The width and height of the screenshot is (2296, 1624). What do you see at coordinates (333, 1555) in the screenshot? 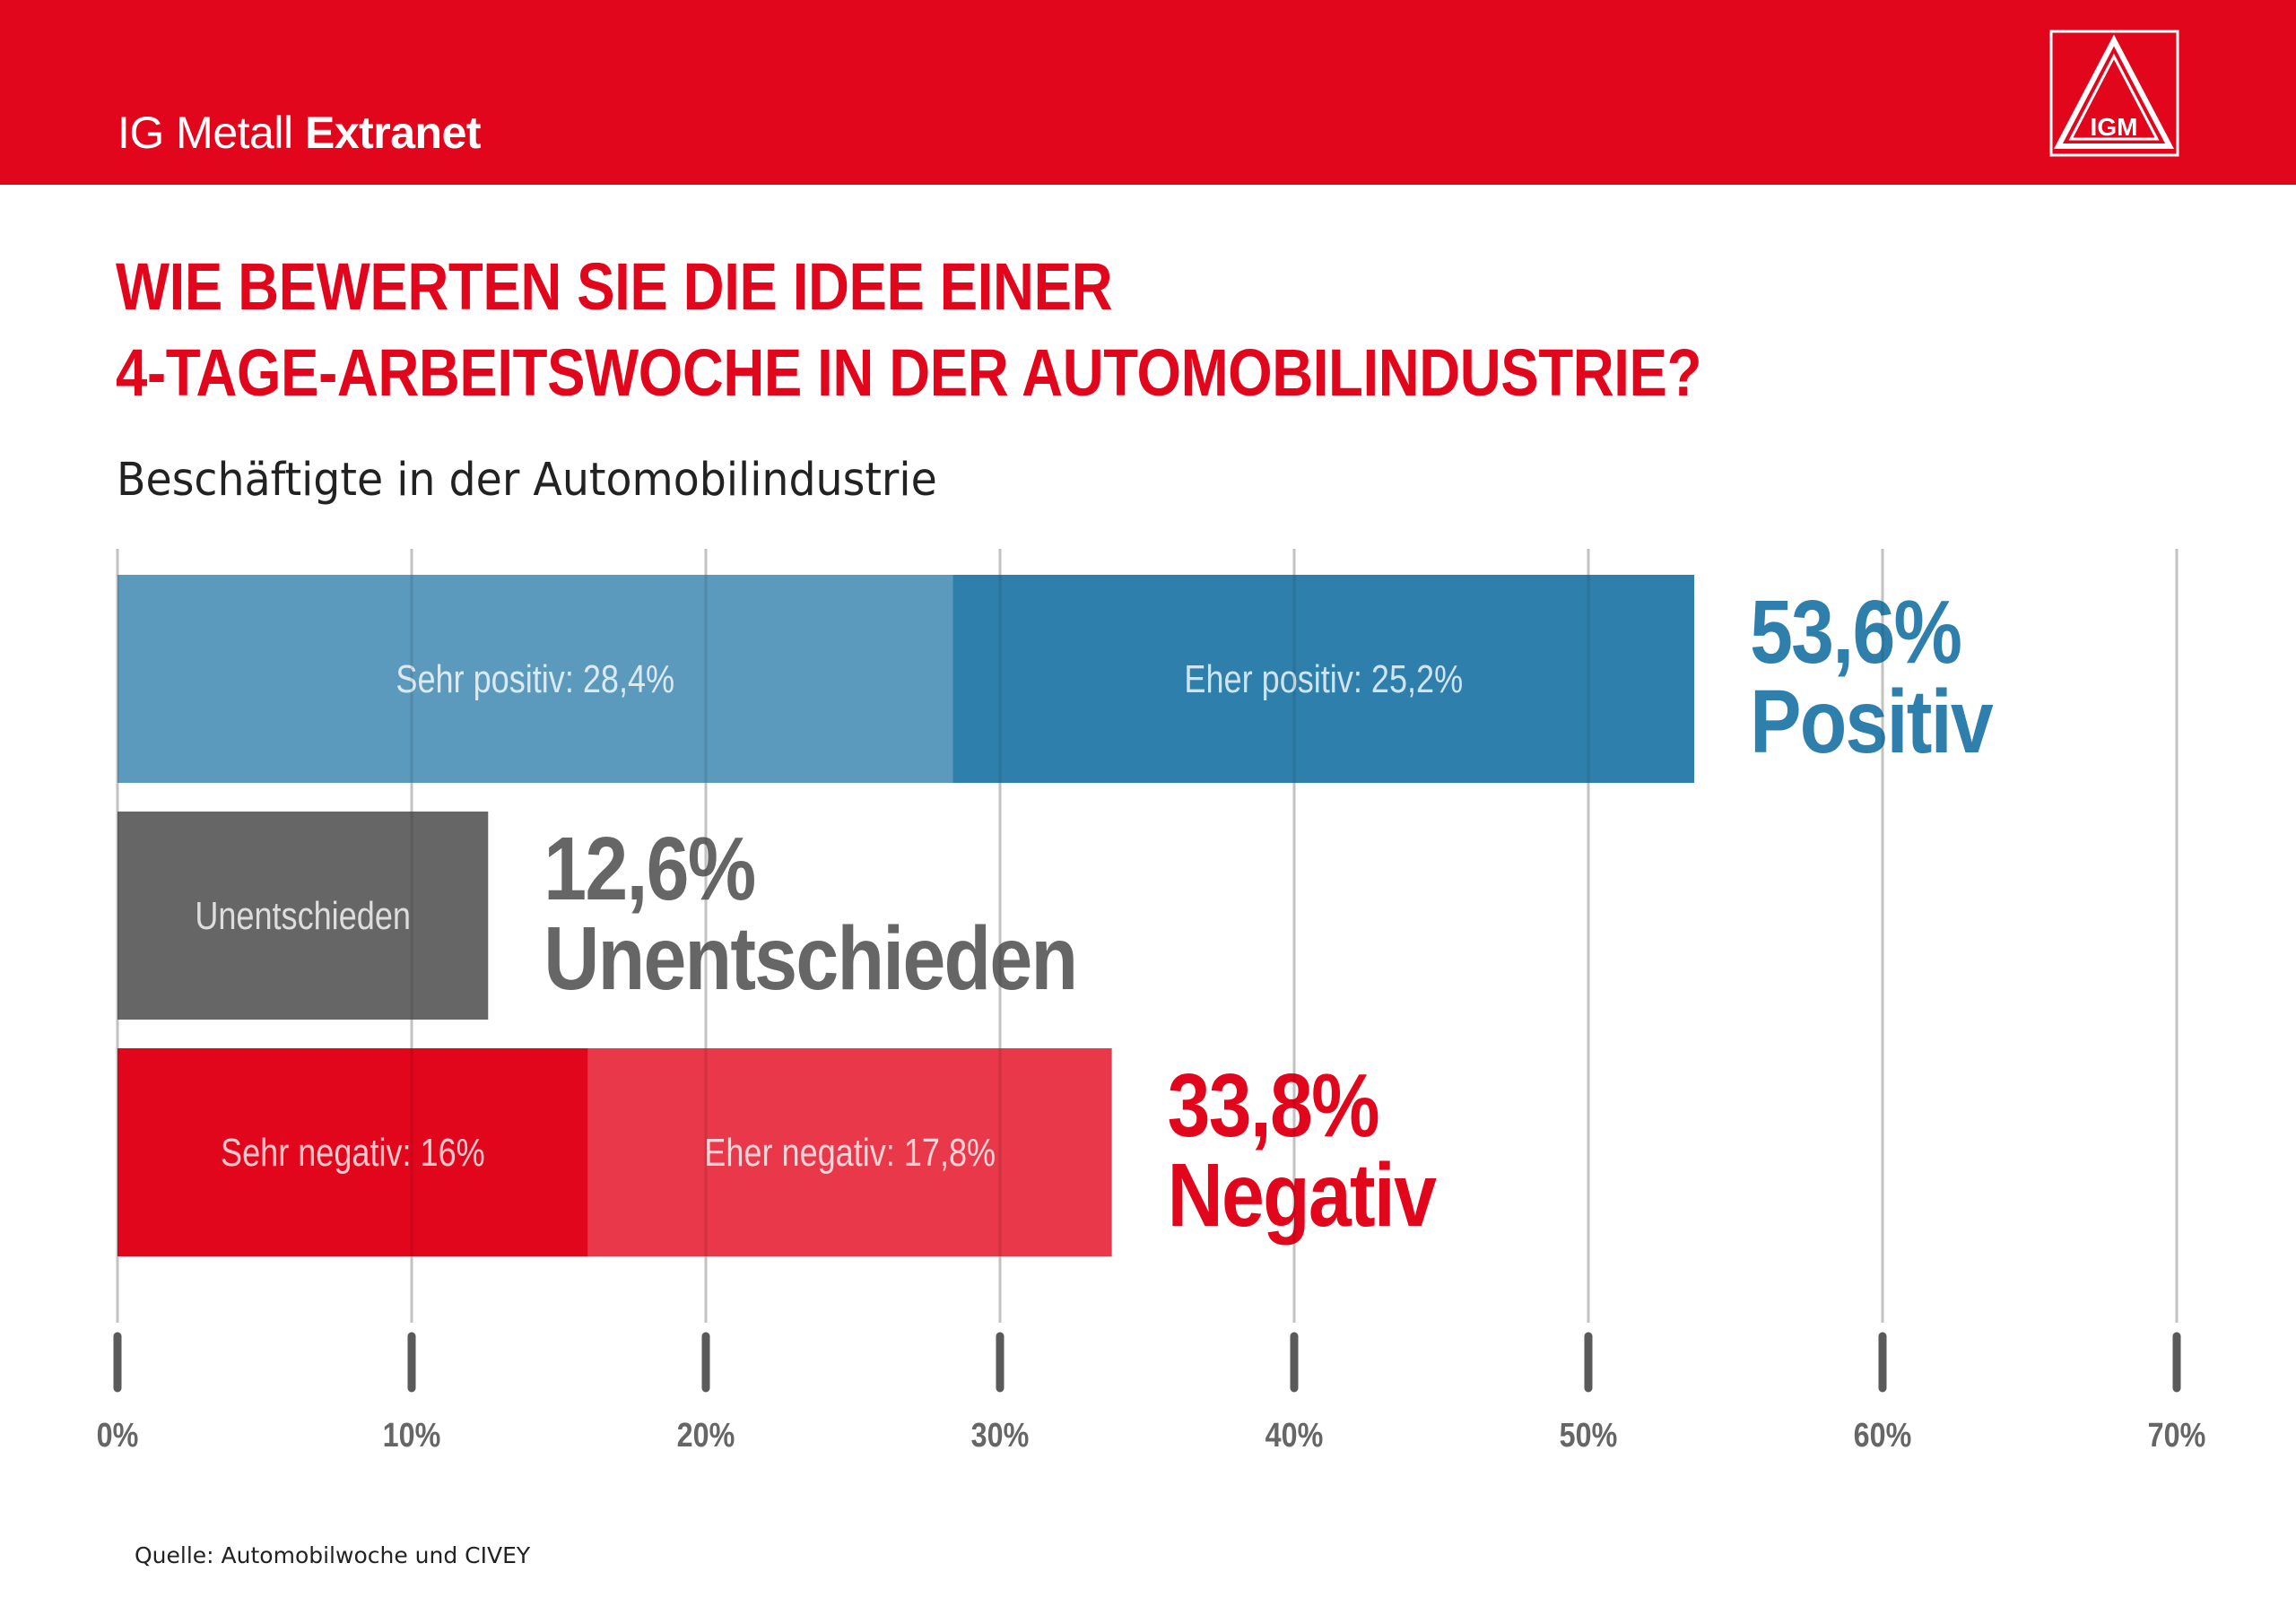
I see `source-note: Quelle: Automobilwoche und CIVEY` at bounding box center [333, 1555].